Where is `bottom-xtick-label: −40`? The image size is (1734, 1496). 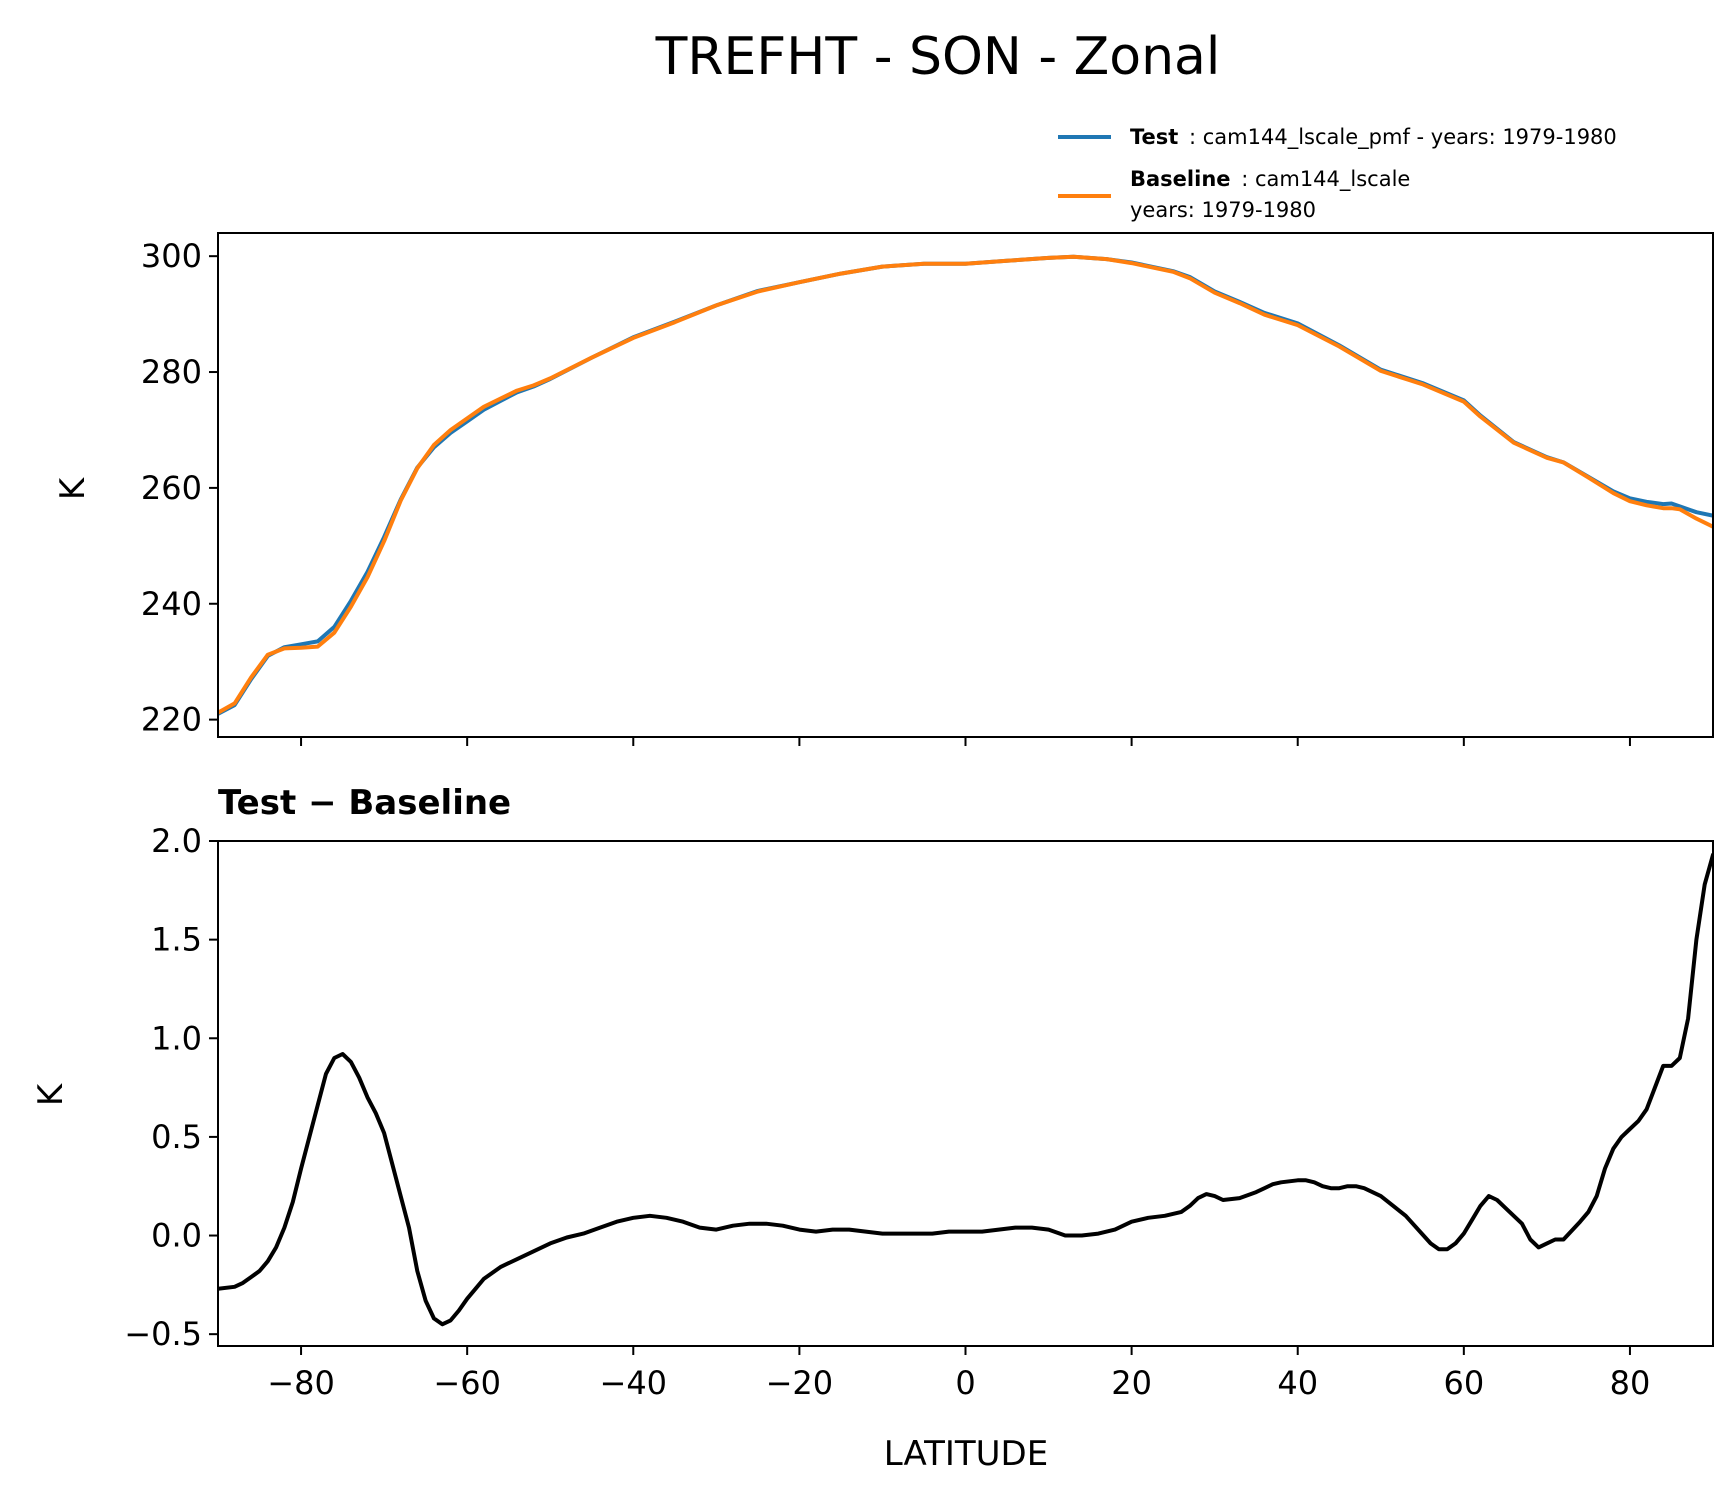 bottom-xtick-label: −40 is located at coordinates (634, 1383).